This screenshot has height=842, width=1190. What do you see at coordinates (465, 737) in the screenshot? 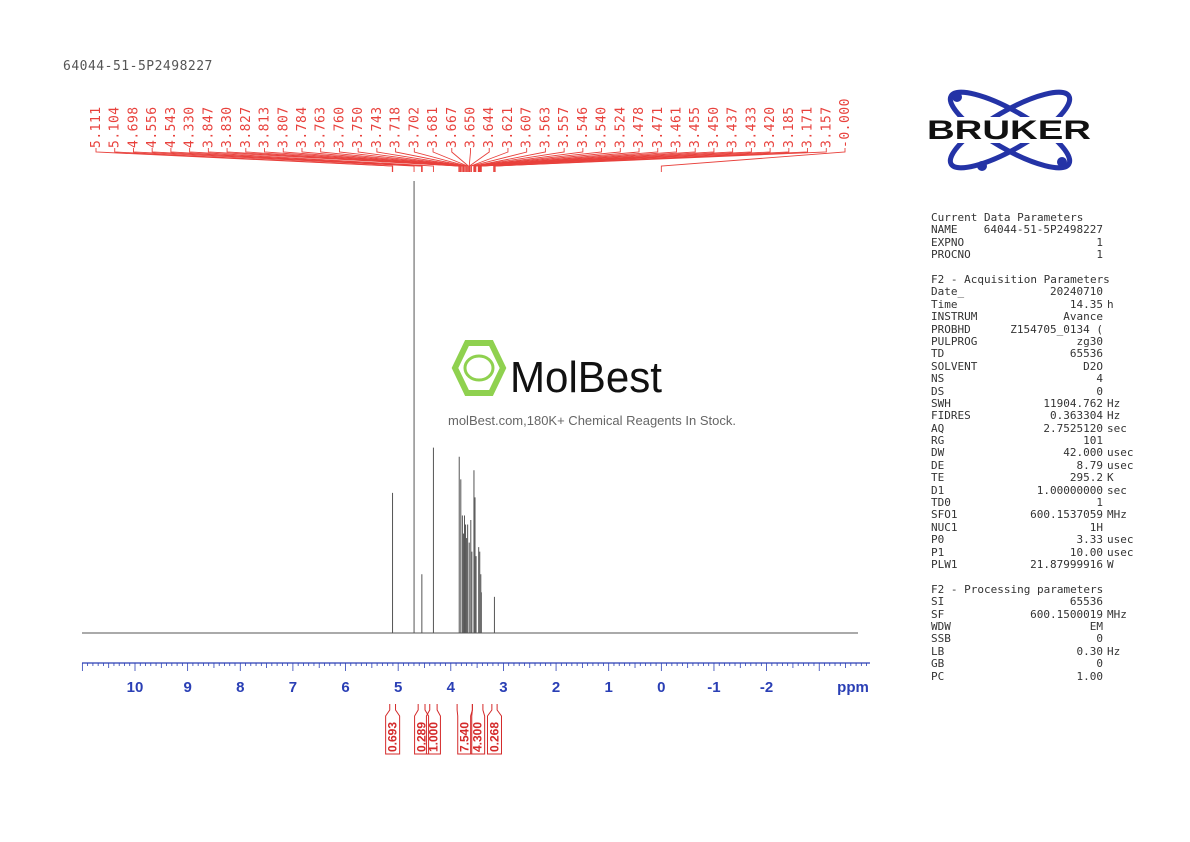
I see `integral-value: 7.540` at bounding box center [465, 737].